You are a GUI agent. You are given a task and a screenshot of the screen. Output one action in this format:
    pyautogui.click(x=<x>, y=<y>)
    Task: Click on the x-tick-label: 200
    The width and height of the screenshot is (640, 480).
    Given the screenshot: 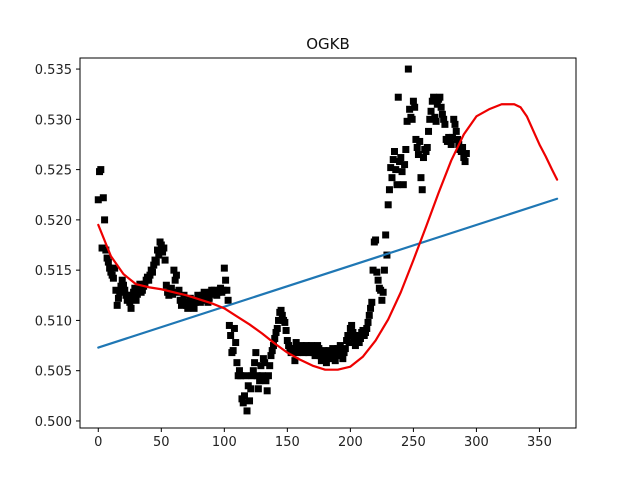 What is the action you would take?
    pyautogui.click(x=350, y=442)
    